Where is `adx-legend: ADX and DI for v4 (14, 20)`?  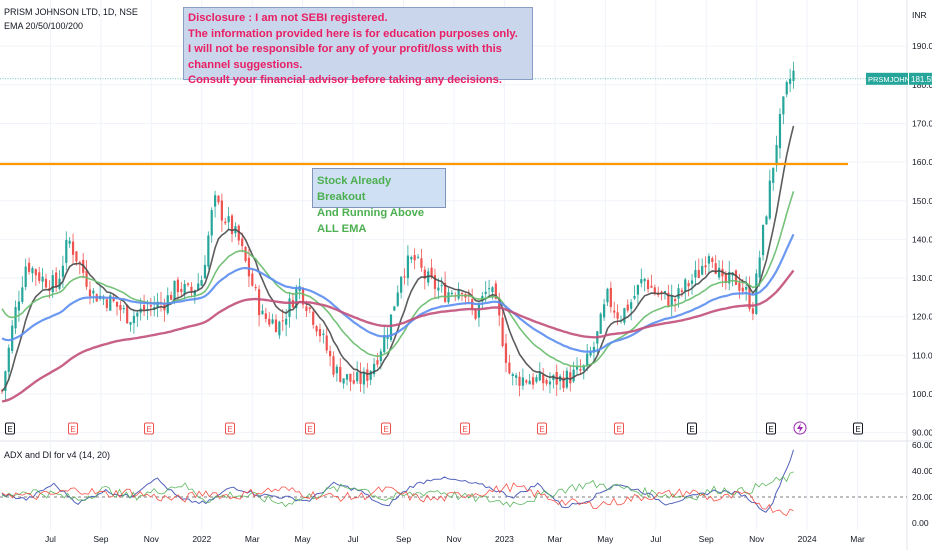 adx-legend: ADX and DI for v4 (14, 20) is located at coordinates (57, 455).